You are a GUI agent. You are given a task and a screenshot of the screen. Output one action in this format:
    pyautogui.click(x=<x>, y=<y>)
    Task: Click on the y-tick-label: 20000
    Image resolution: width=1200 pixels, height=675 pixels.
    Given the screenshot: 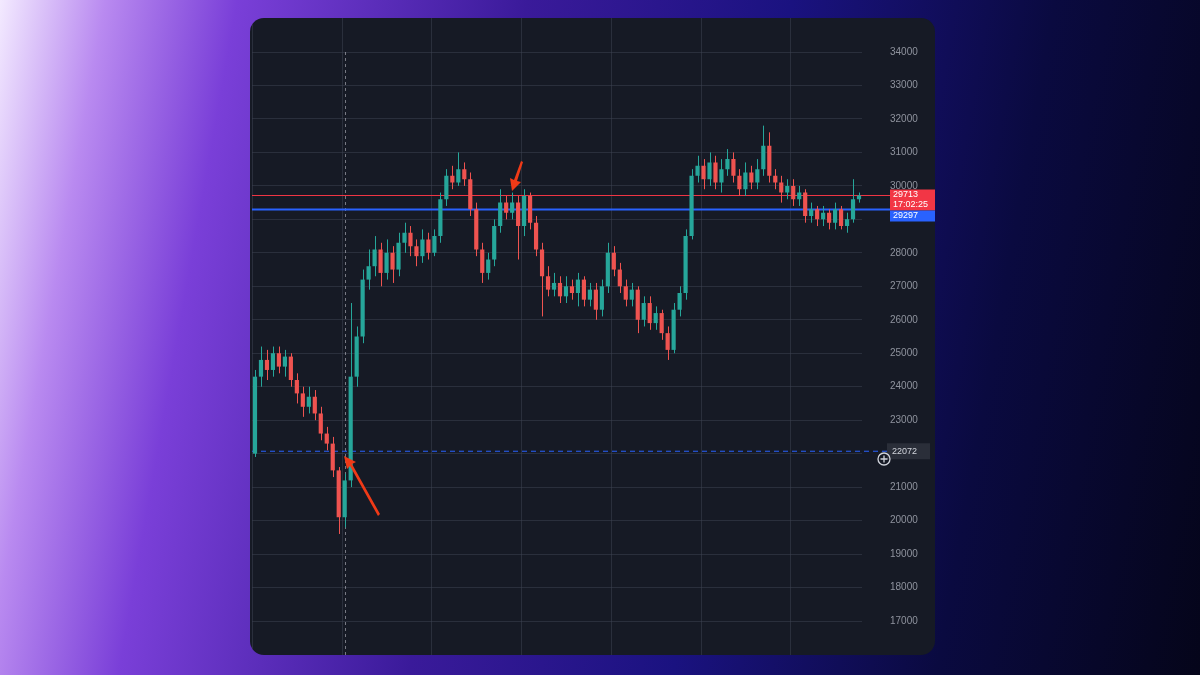 What is the action you would take?
    pyautogui.click(x=904, y=520)
    